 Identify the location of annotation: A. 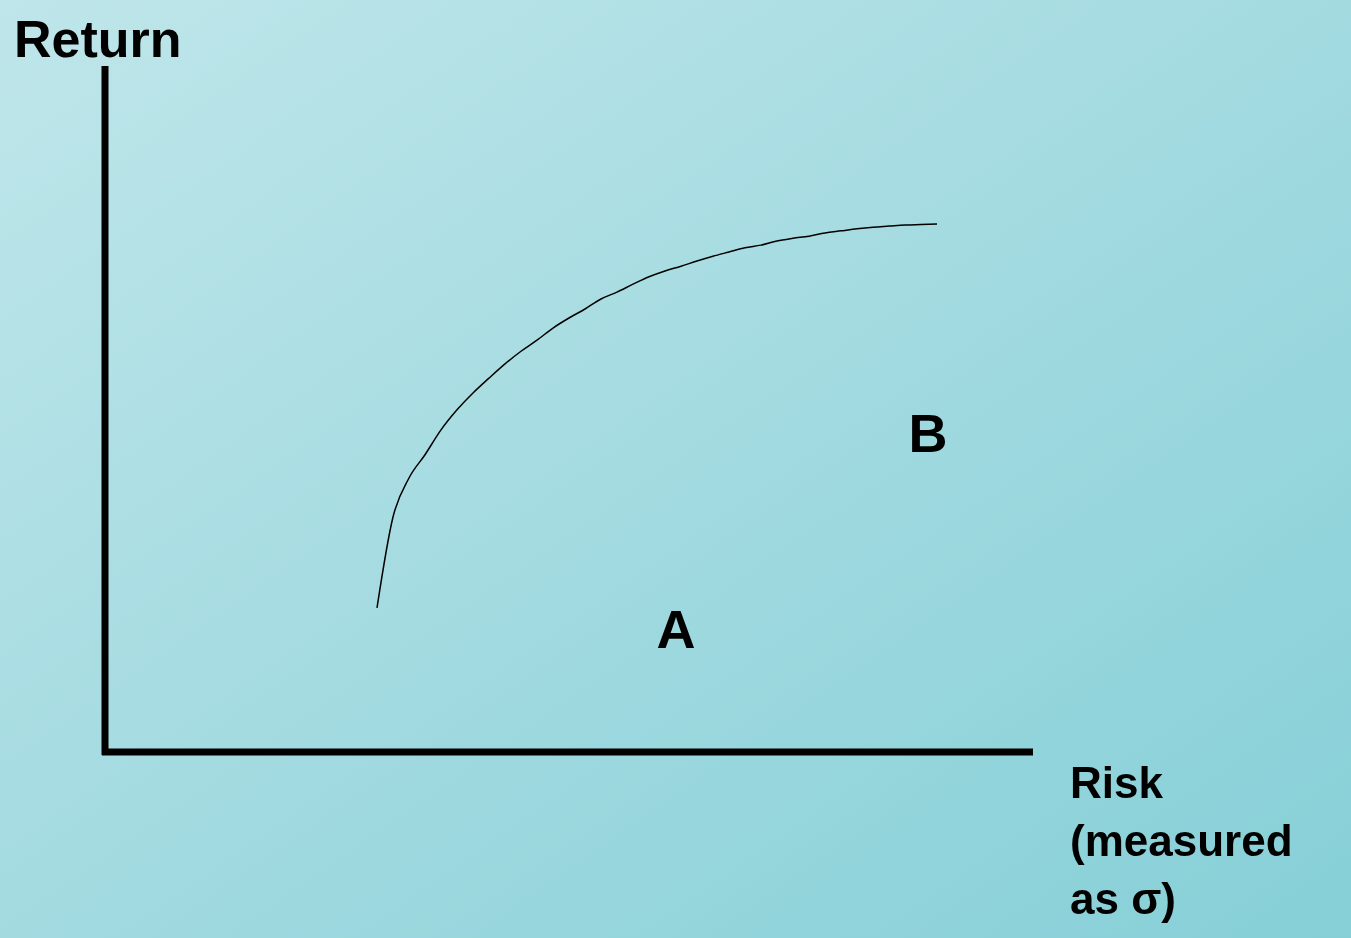
(676, 629).